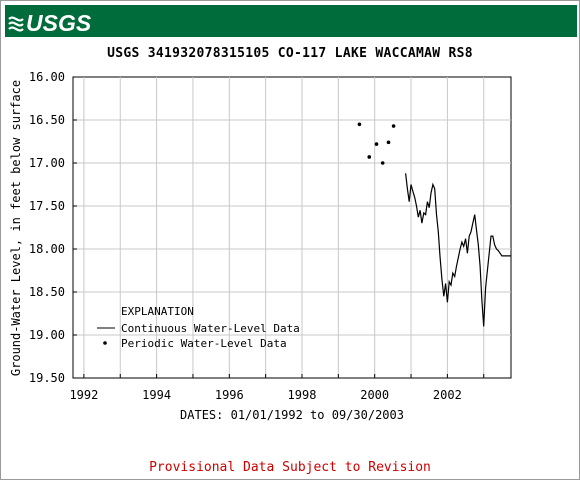  Describe the element at coordinates (47, 120) in the screenshot. I see `y-tick-label: 16.50` at that location.